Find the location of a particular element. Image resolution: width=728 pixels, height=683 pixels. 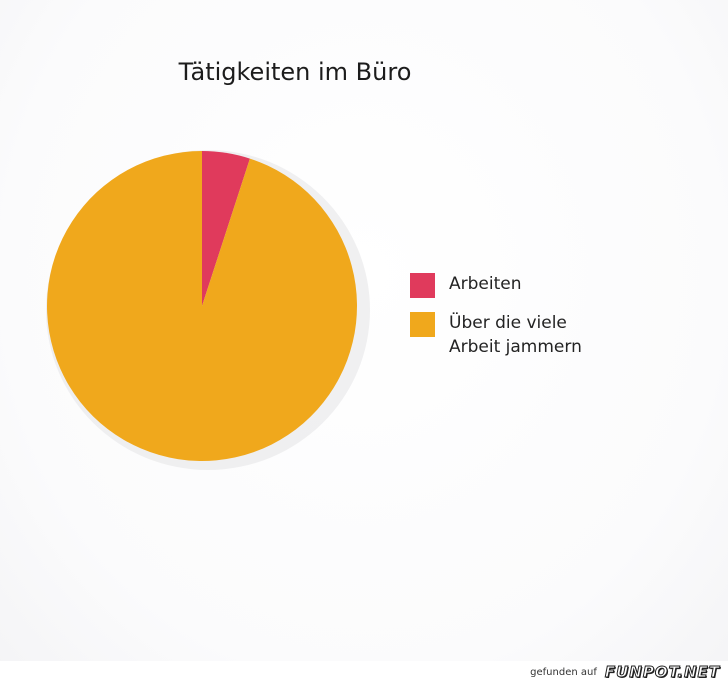

legend-item-arbeiten: Arbeiten is located at coordinates (496, 285).